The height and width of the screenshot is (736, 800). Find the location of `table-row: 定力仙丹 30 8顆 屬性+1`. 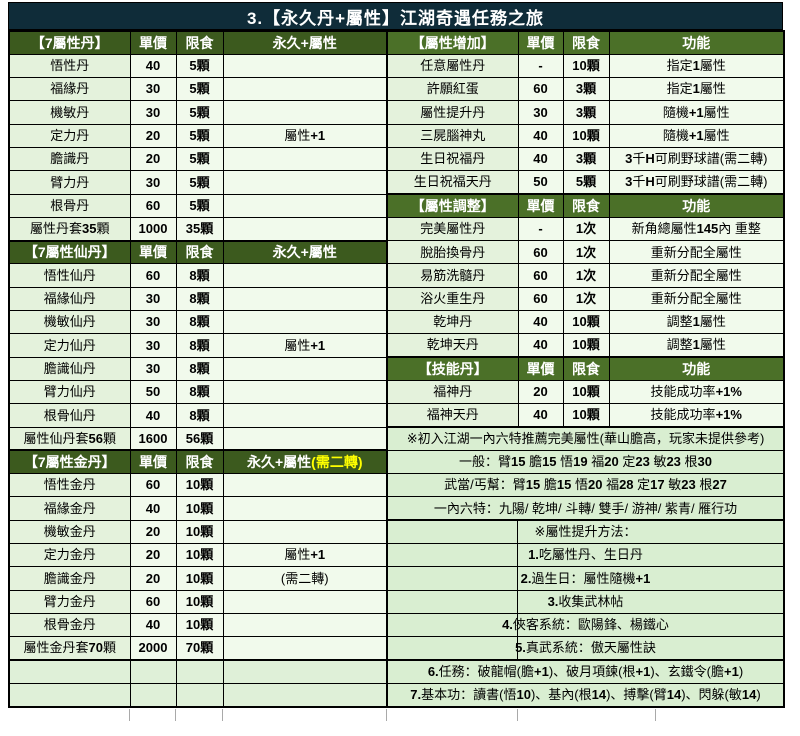

table-row: 定力仙丹 30 8顆 屬性+1 is located at coordinates (198, 345).